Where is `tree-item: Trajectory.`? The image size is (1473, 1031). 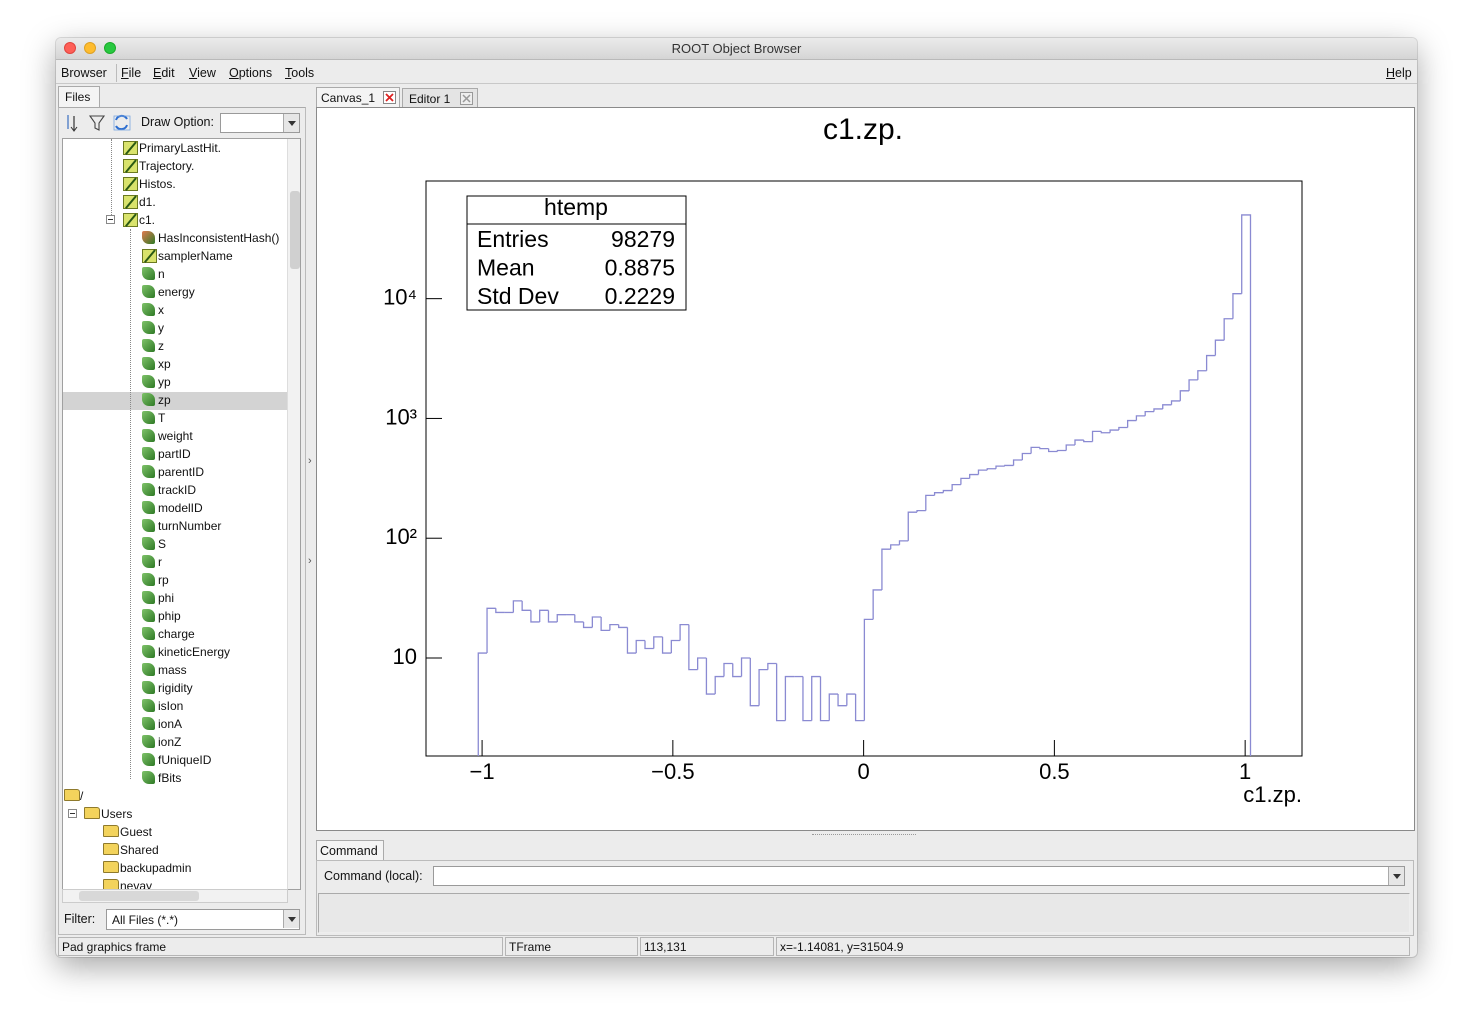 tree-item: Trajectory. is located at coordinates (167, 166).